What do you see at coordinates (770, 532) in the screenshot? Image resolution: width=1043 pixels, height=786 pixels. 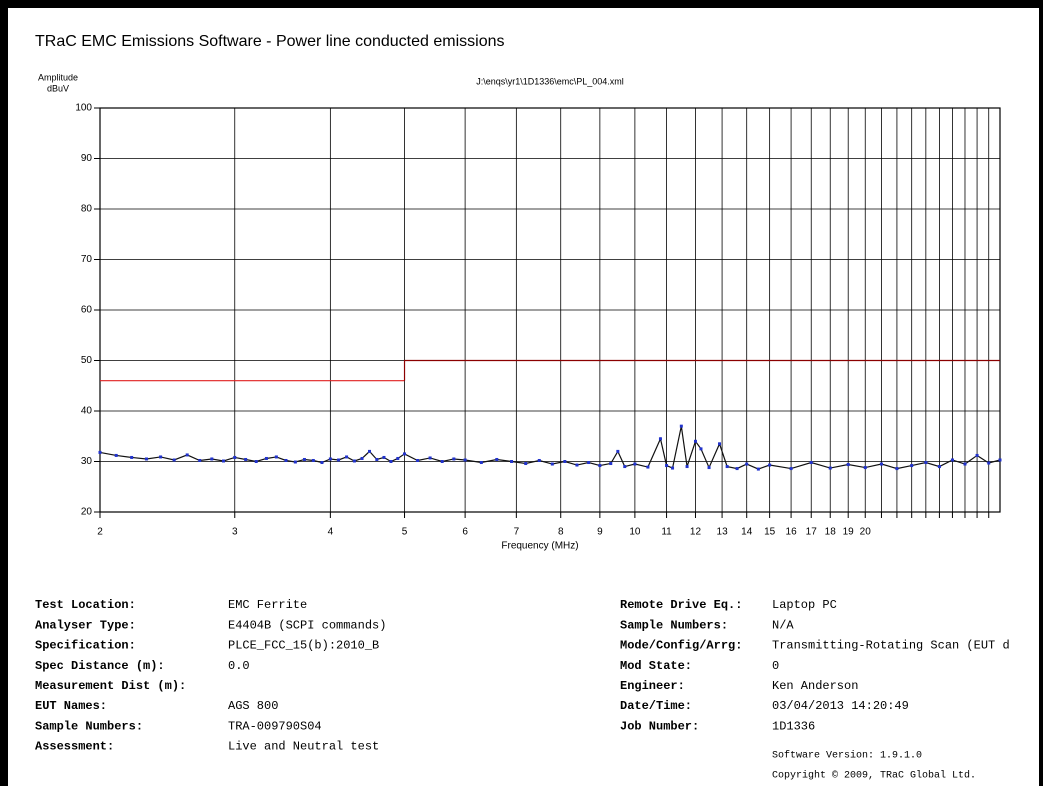 I see `x-tick-label: 15` at bounding box center [770, 532].